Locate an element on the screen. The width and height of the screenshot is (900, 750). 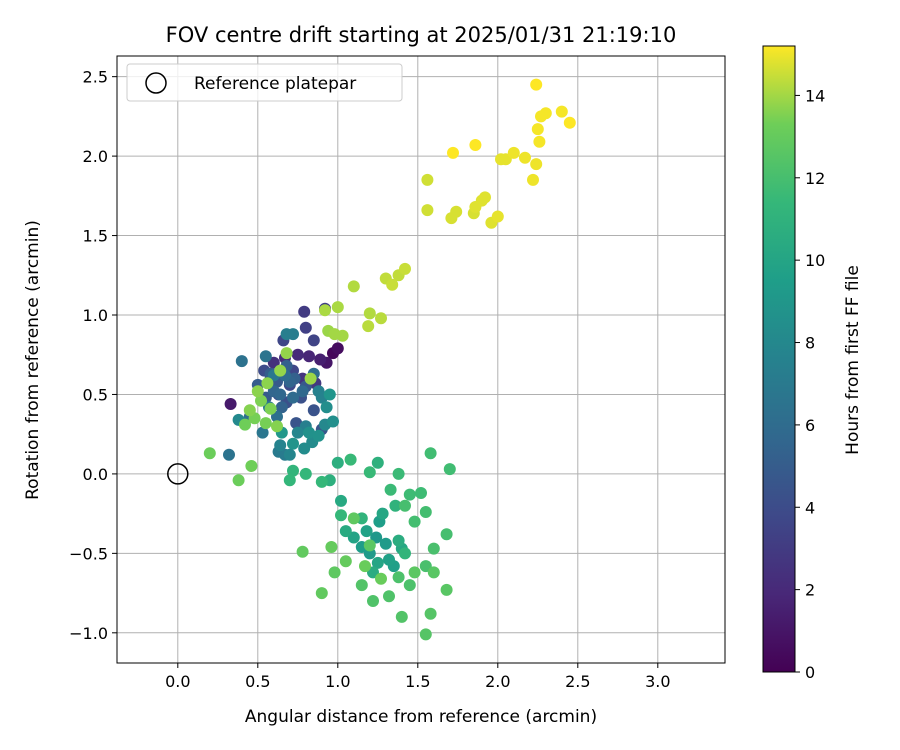
reference-marker-group is located at coordinates (178, 474).